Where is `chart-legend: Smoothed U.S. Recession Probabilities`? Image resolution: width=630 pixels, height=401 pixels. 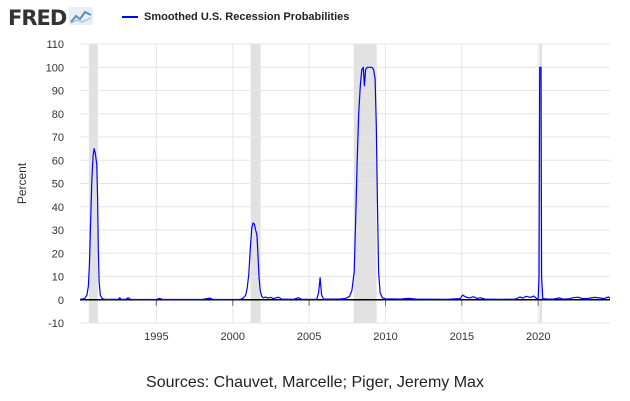 chart-legend: Smoothed U.S. Recession Probabilities is located at coordinates (235, 17).